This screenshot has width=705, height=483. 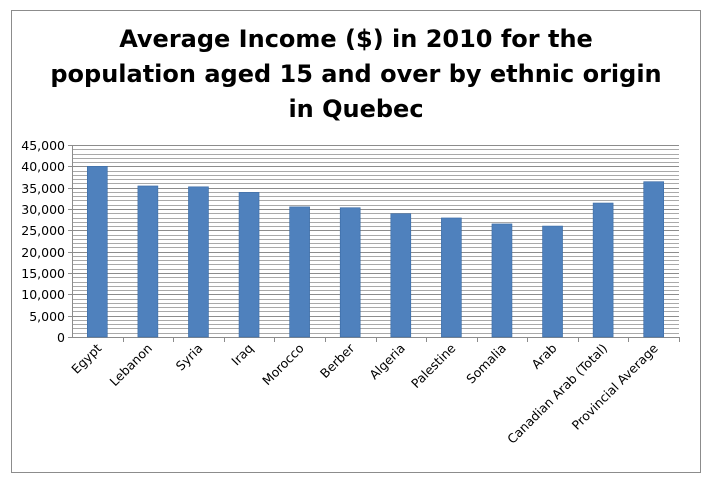 What do you see at coordinates (356, 39) in the screenshot?
I see `chart-title-line-1: Average Income ($) in 2010 for the` at bounding box center [356, 39].